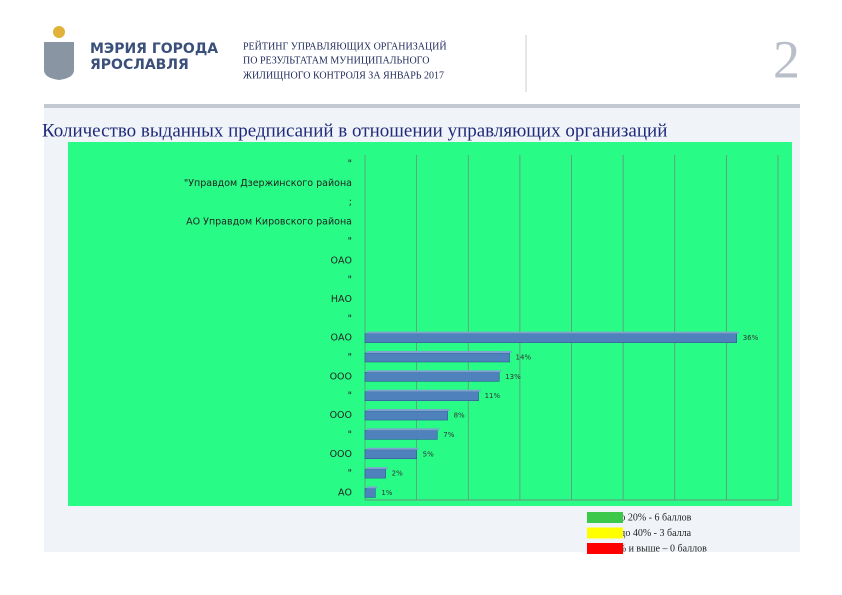 This screenshot has width=842, height=595. Describe the element at coordinates (343, 75) in the screenshot. I see `report-title: ЖИЛИЩНОГО КОНТРОЛЯ ЗА ЯНВАРЬ 2017` at that location.